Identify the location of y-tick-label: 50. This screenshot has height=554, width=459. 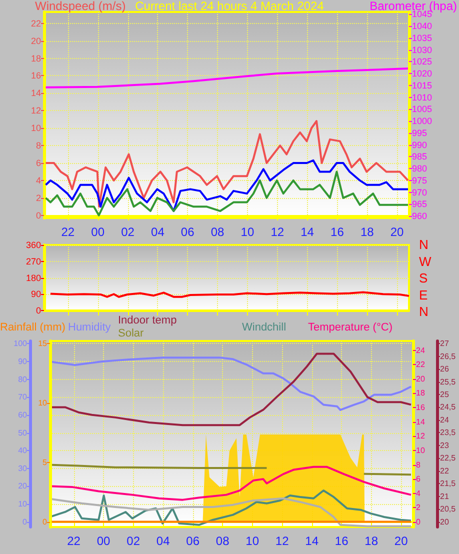
(23, 433).